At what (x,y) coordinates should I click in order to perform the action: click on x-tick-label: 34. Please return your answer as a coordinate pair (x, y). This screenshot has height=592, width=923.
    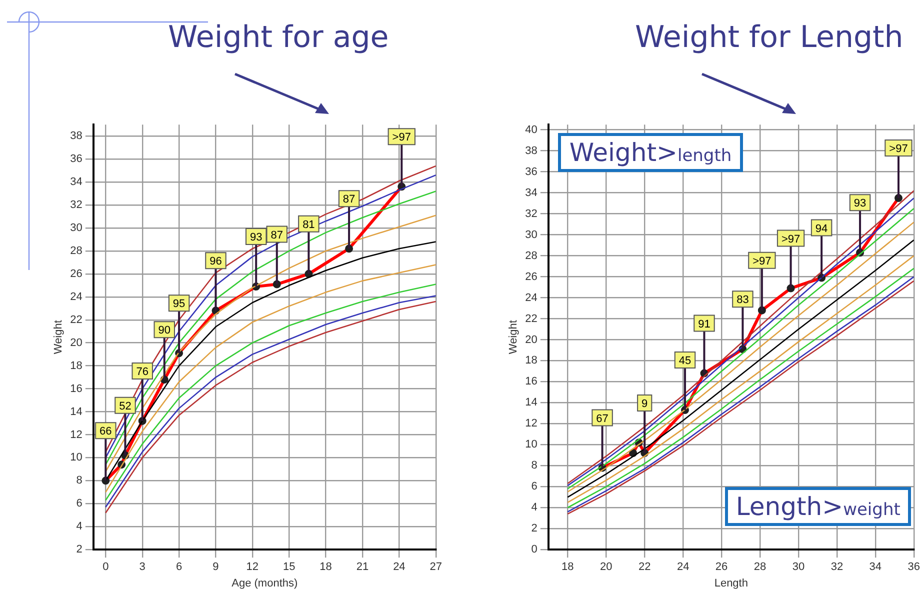
    Looking at the image, I should click on (875, 567).